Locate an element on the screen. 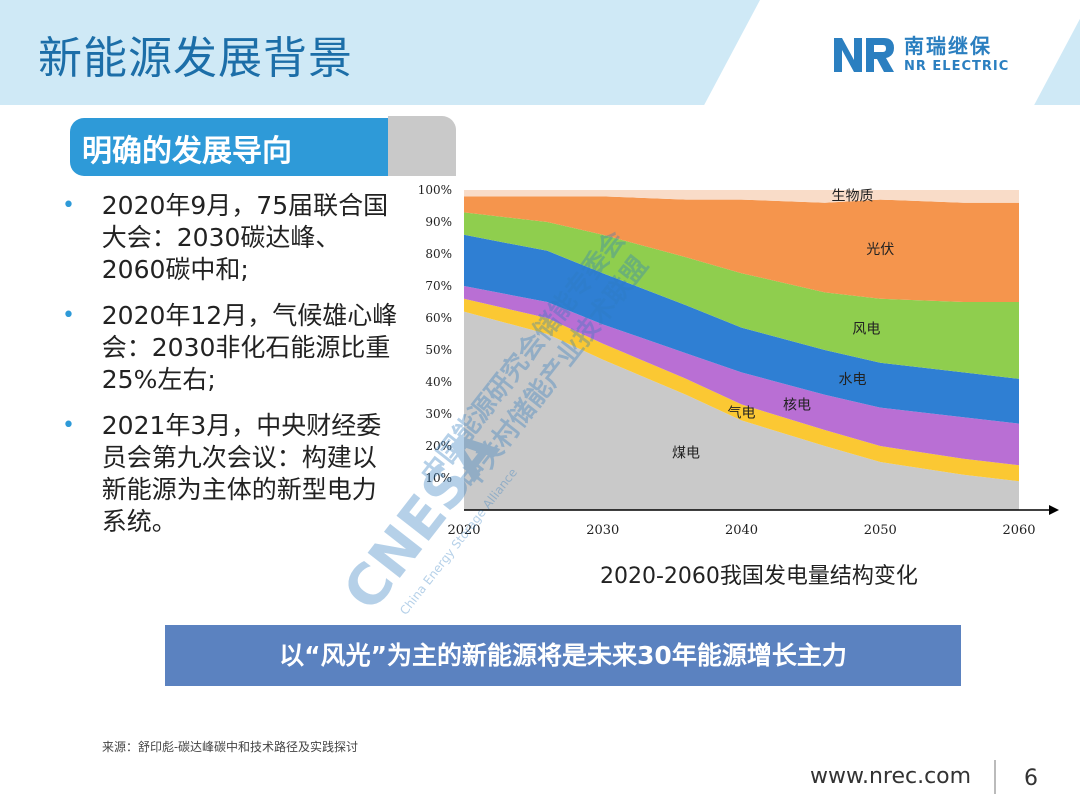  y-tick-label: 80% is located at coordinates (438, 254).